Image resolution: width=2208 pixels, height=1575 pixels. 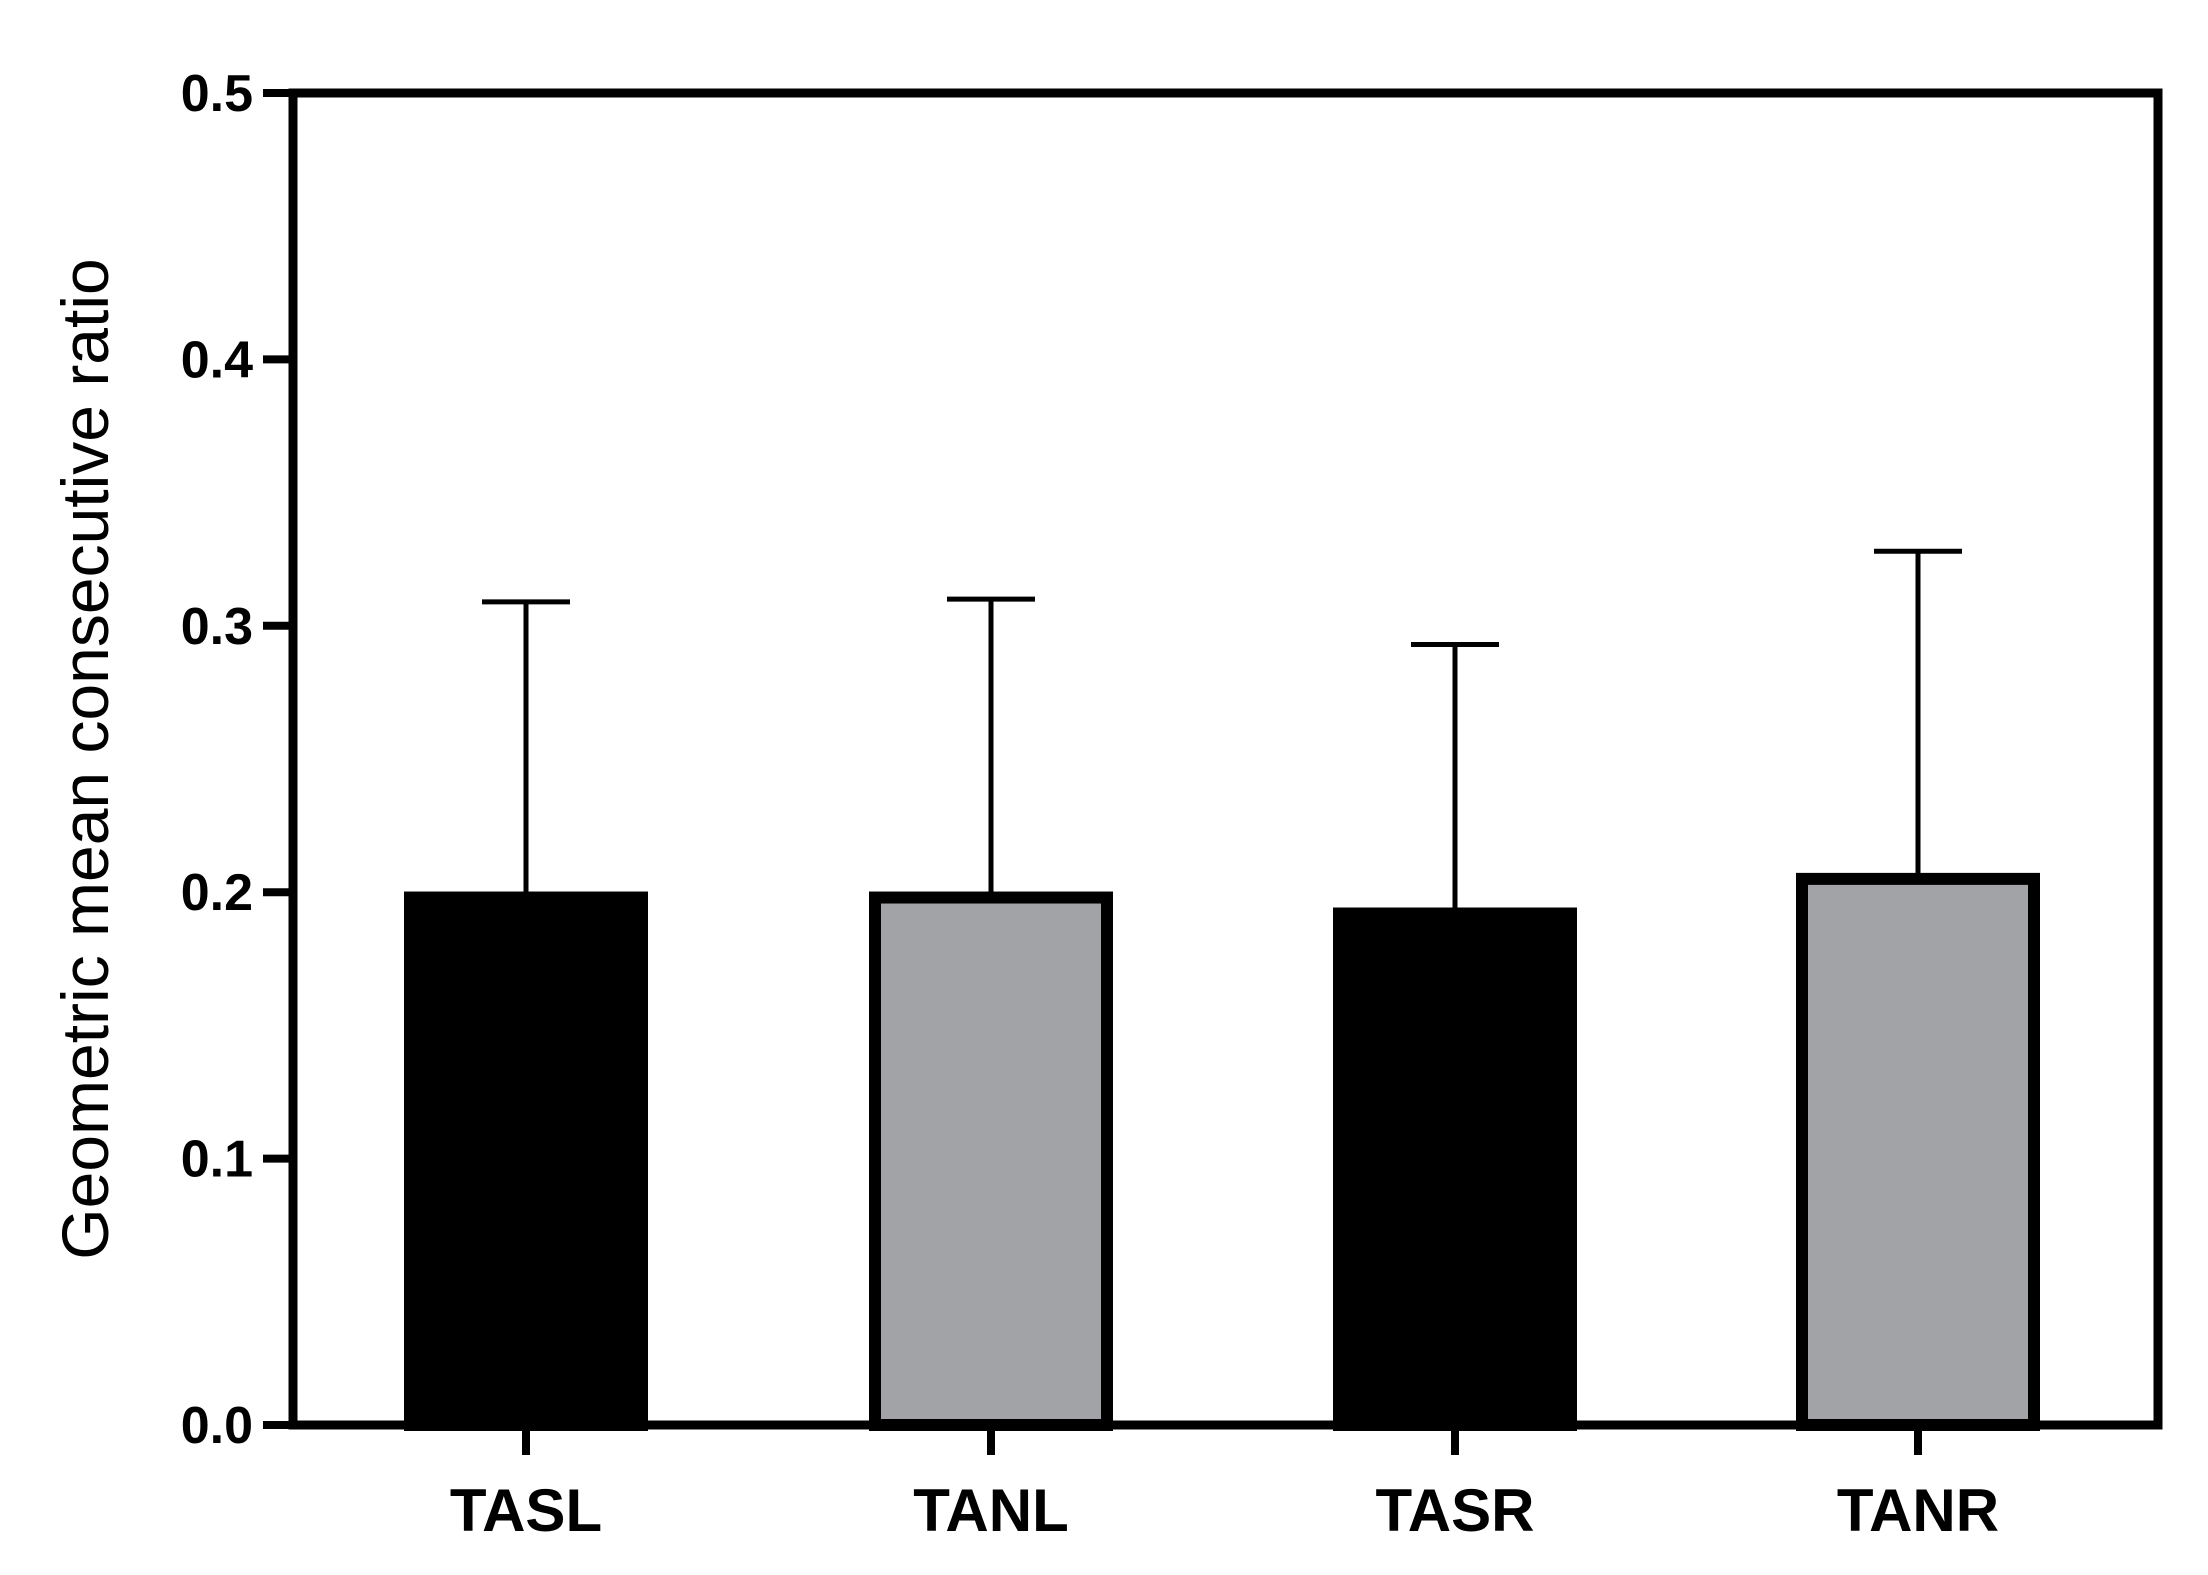 I want to click on x-tick-label: TASR, so click(x=1455, y=1510).